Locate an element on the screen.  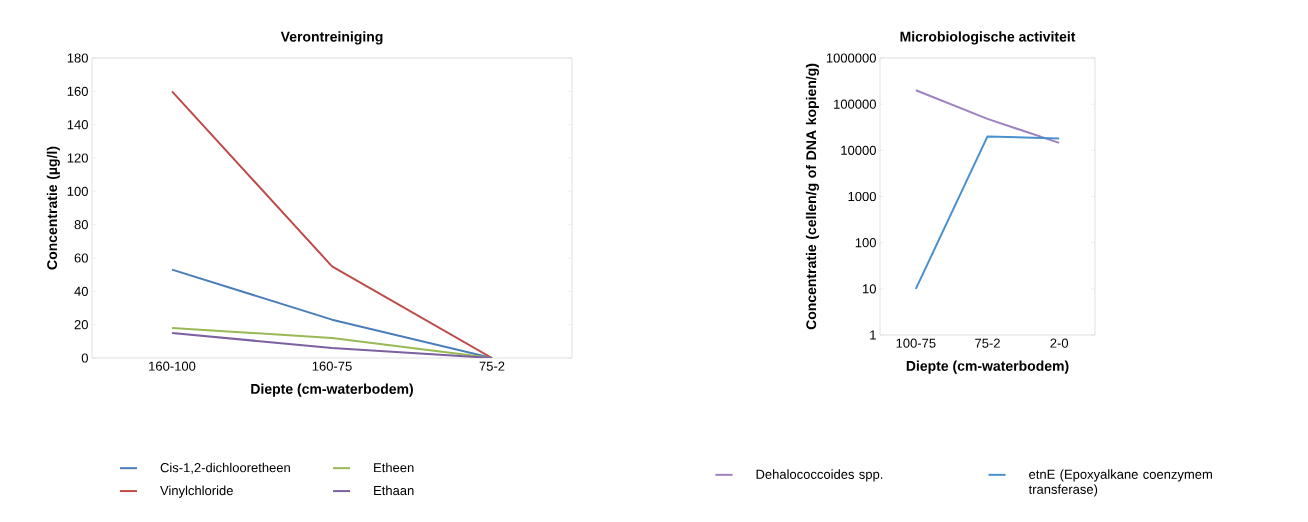
chart-title: Microbiologische activiteit is located at coordinates (988, 38).